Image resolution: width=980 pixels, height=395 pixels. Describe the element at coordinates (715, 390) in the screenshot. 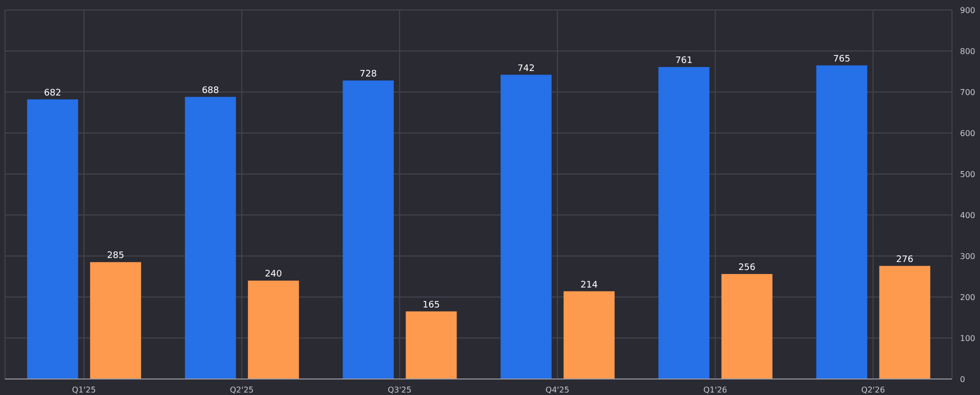

I see `x-tick-label: Q1'26` at that location.